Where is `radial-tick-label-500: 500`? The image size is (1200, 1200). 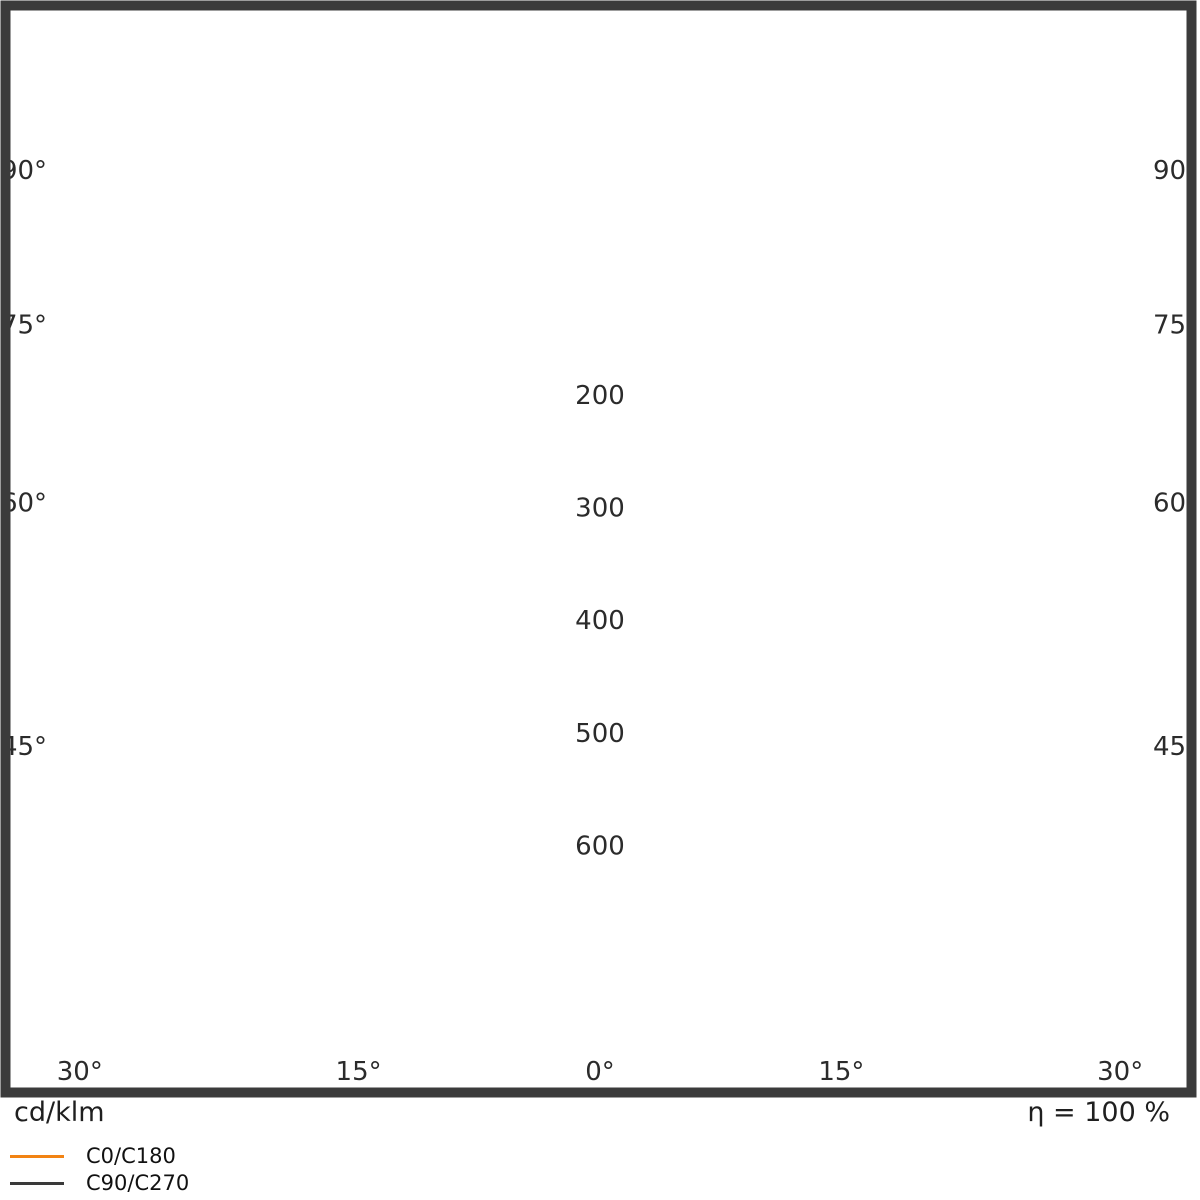 radial-tick-label-500: 500 is located at coordinates (600, 734).